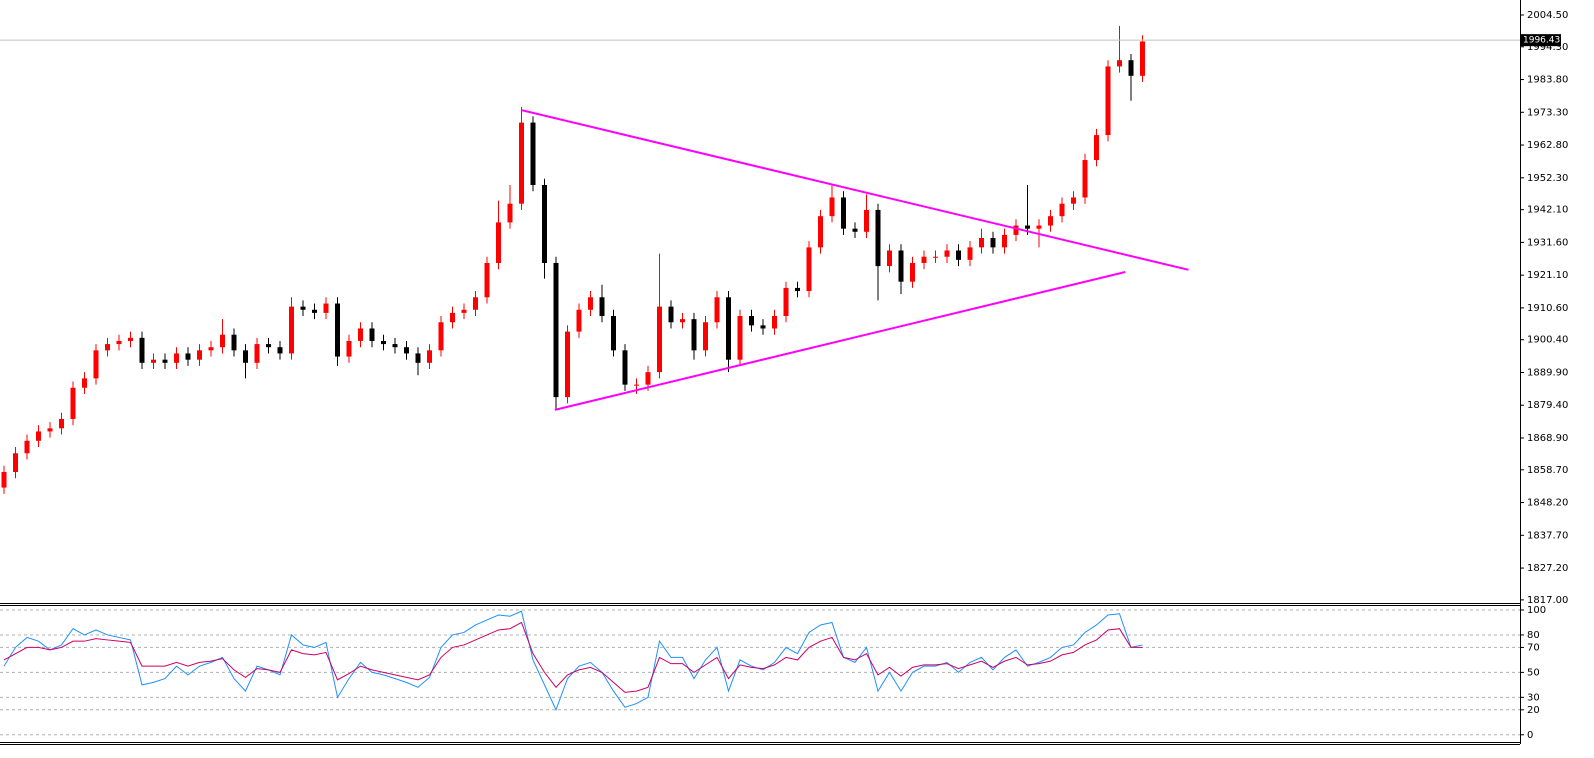 The height and width of the screenshot is (758, 1594). I want to click on y-tick-label: 1900.40, so click(1547, 340).